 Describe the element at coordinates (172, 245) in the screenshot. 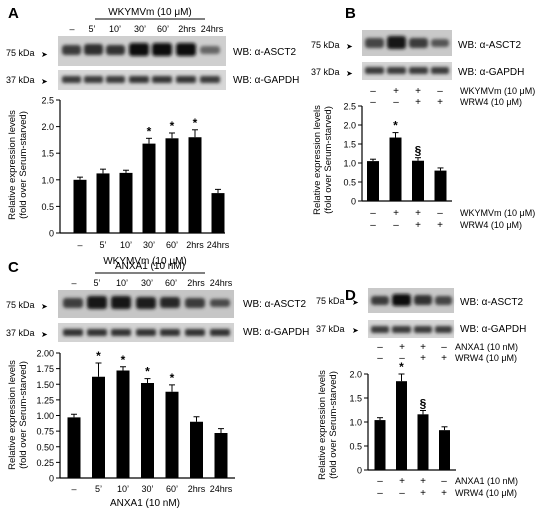

I see `x-tick-label: 60’` at that location.